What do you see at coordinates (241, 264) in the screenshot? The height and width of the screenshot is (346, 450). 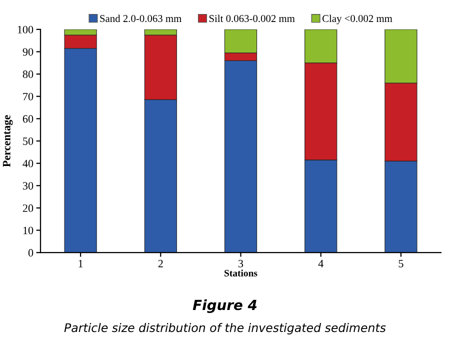 I see `x-tick-label: 3` at bounding box center [241, 264].